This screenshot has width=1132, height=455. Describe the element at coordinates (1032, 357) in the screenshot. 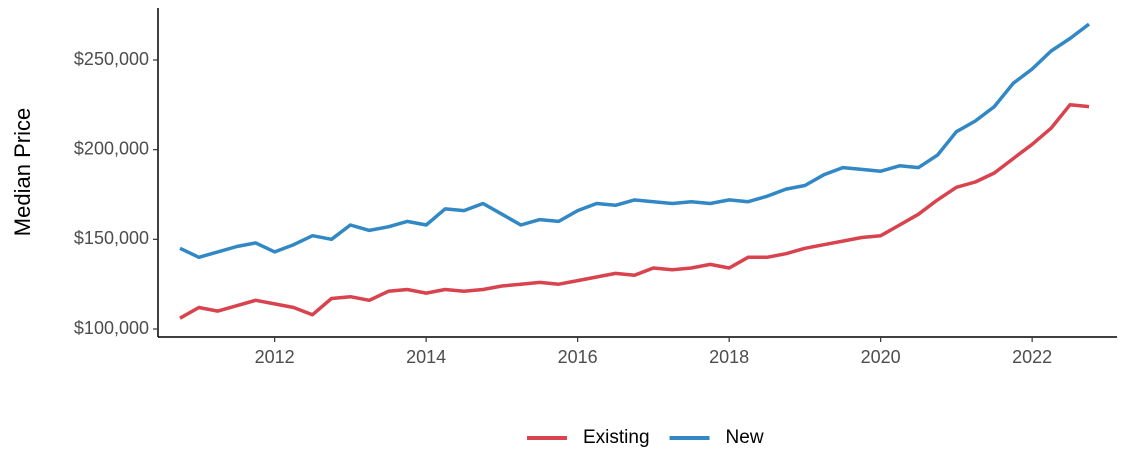

I see `x-tick-label: 2022` at that location.